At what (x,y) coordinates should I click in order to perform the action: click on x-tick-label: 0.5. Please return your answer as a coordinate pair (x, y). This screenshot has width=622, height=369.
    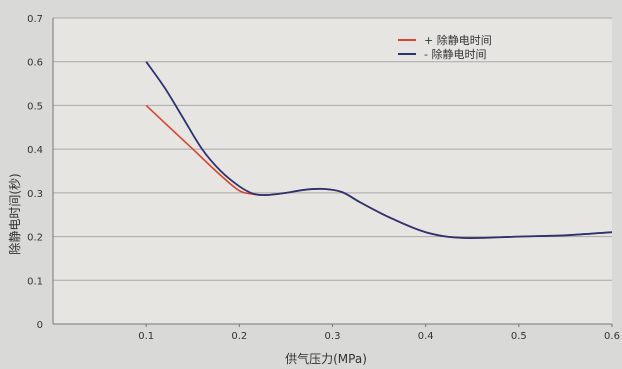
    Looking at the image, I should click on (519, 336).